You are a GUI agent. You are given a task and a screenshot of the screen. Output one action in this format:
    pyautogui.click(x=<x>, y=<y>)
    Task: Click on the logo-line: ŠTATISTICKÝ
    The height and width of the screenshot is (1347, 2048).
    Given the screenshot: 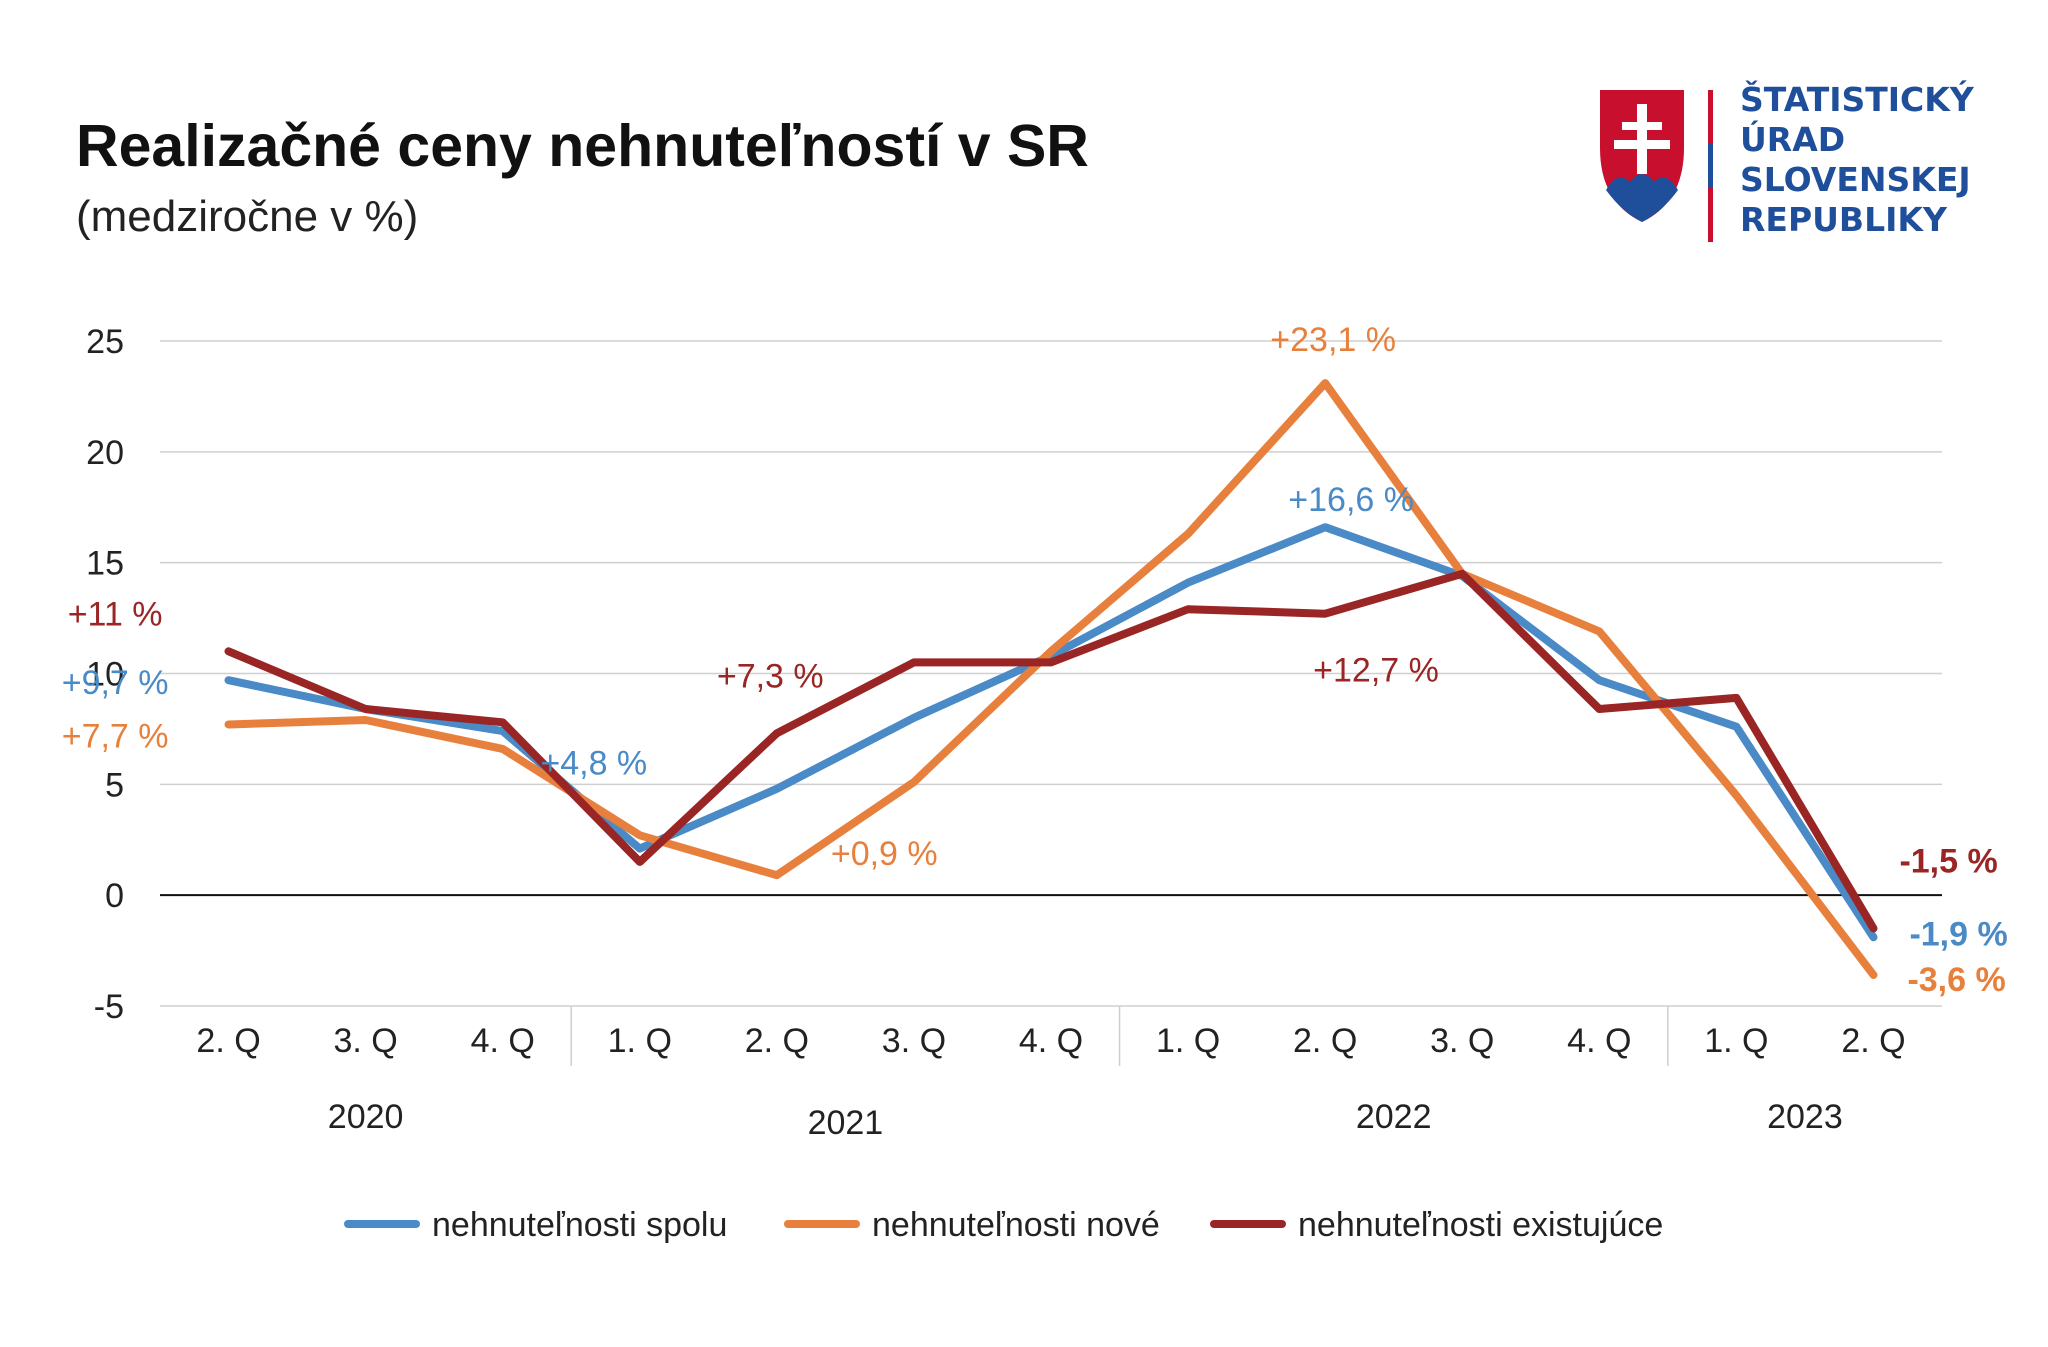 What is the action you would take?
    pyautogui.click(x=1857, y=99)
    